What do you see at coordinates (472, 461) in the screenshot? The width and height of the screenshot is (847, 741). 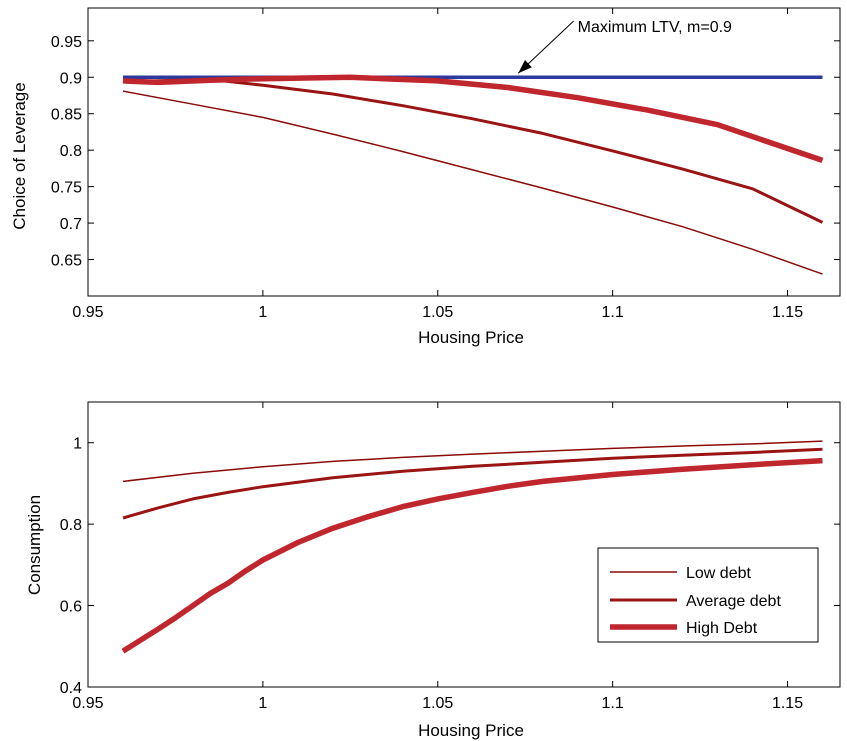 I see `series-line-low-debt` at bounding box center [472, 461].